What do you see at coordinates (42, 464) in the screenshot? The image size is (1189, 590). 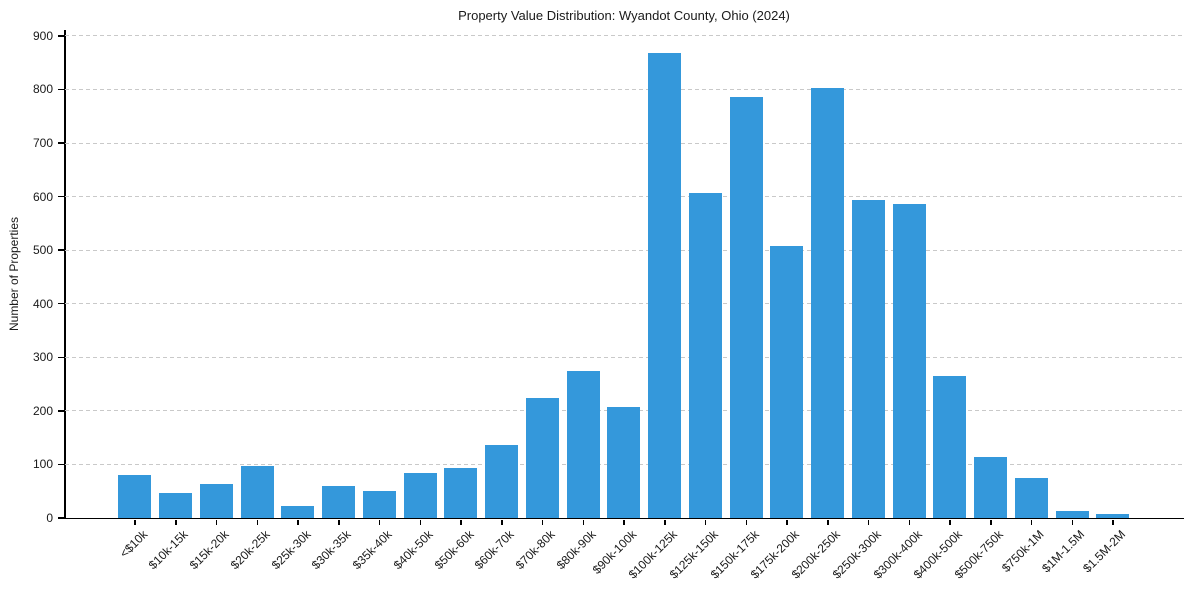 I see `y-tick-label: 100` at bounding box center [42, 464].